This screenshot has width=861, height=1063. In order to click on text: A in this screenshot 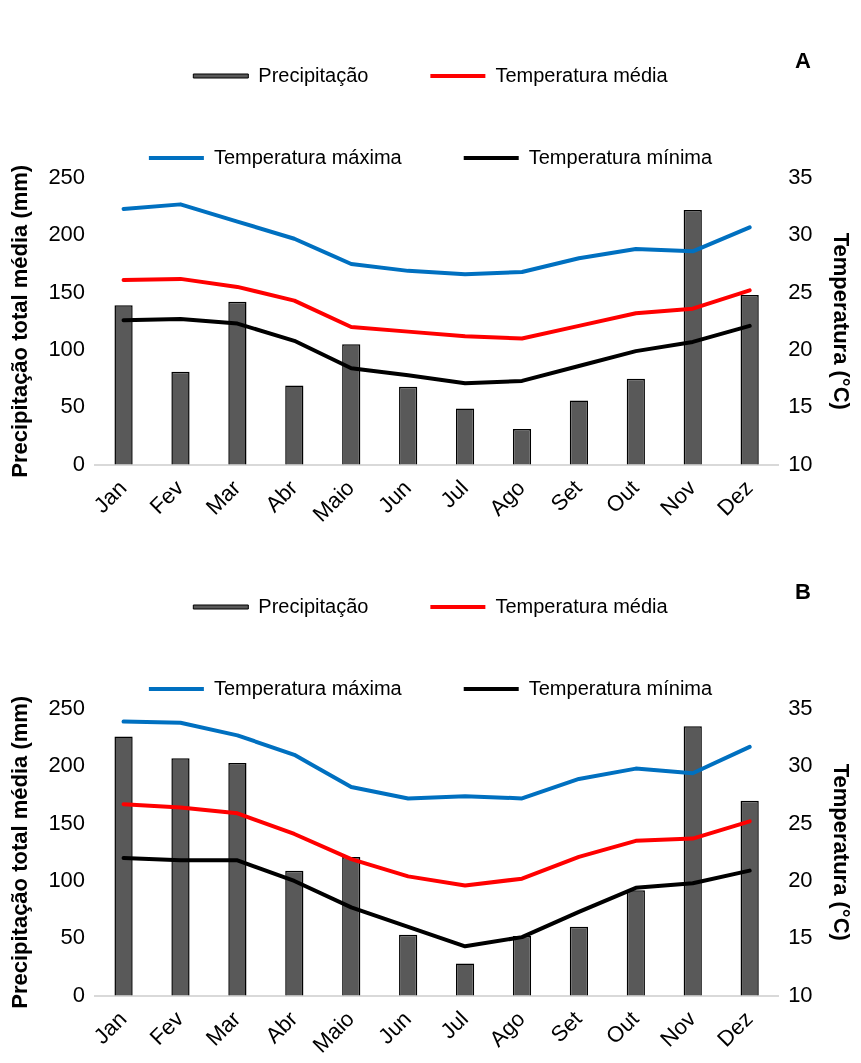, I will do `click(803, 61)`.